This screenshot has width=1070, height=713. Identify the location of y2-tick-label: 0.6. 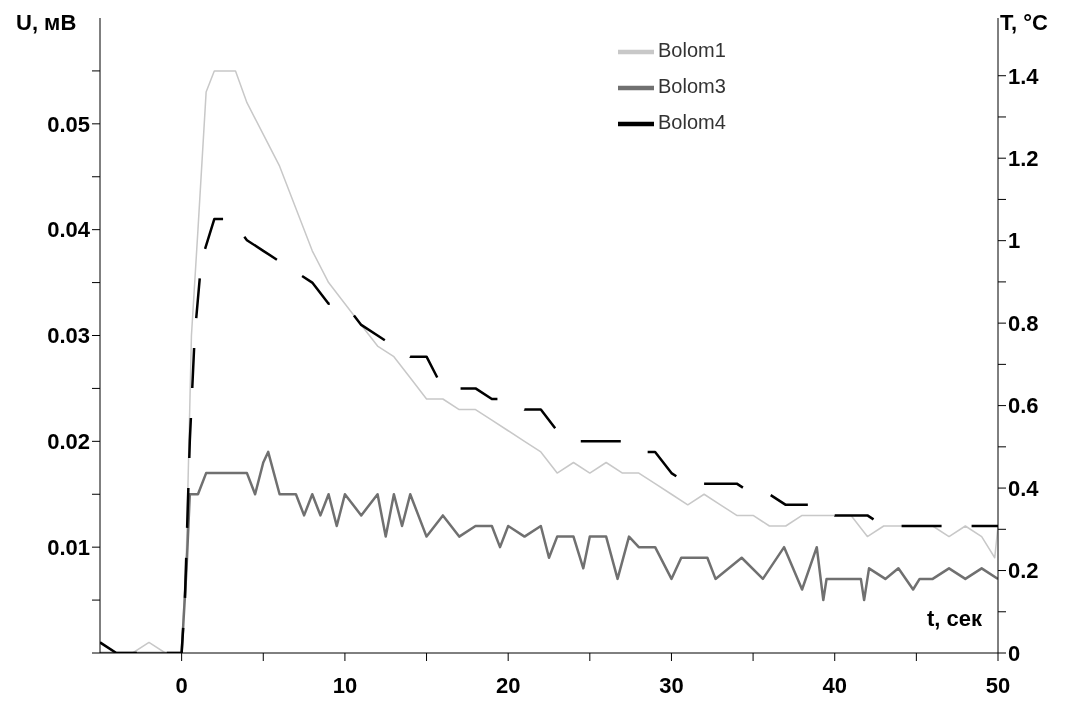
(1023, 406).